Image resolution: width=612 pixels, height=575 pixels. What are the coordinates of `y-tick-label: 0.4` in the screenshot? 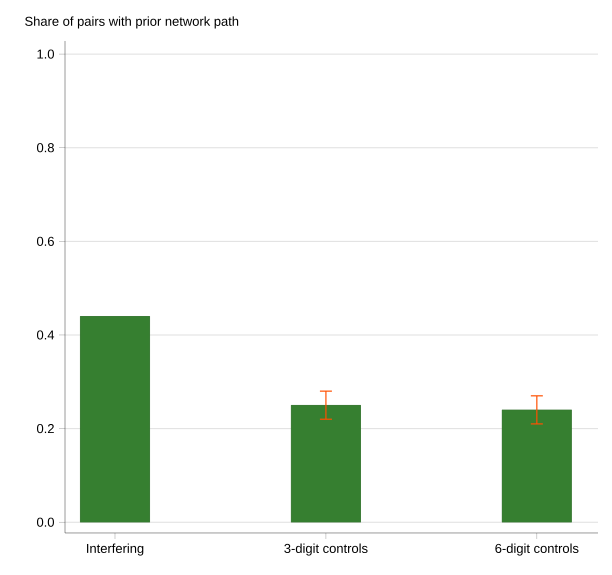 It's located at (45, 335).